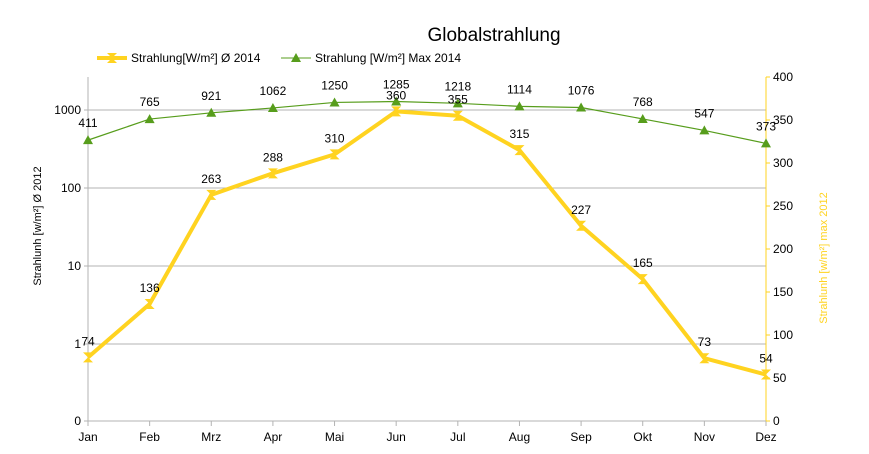 The height and width of the screenshot is (454, 869). I want to click on x-tick-label: Nov, so click(704, 437).